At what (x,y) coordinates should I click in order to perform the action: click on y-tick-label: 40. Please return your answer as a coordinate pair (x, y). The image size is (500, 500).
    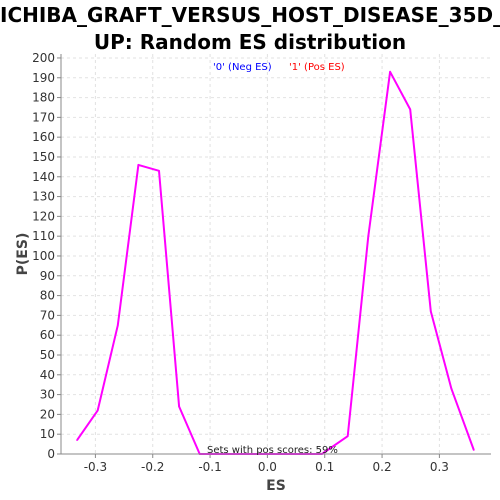
    Looking at the image, I should click on (47, 375).